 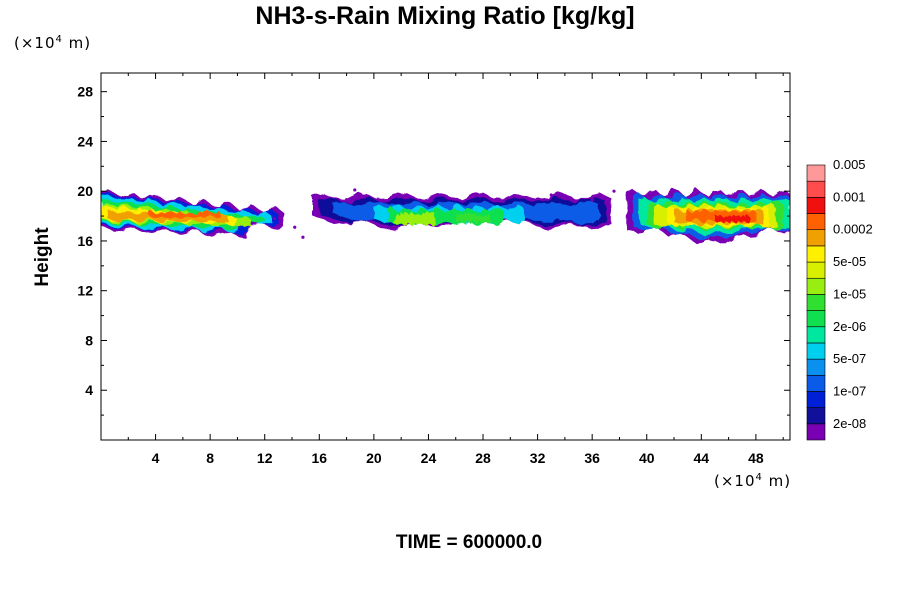 I want to click on x-tick-label: 4, so click(x=156, y=458).